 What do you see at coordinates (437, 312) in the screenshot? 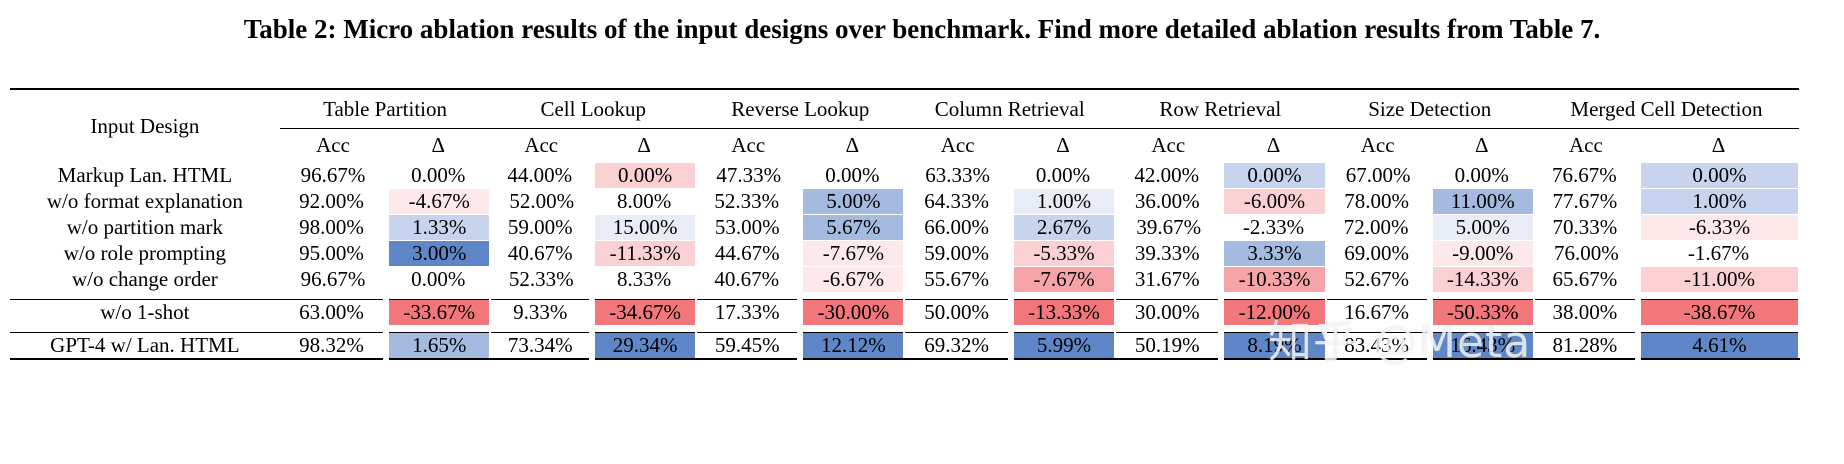
I see `delta-cell: -33.67%` at bounding box center [437, 312].